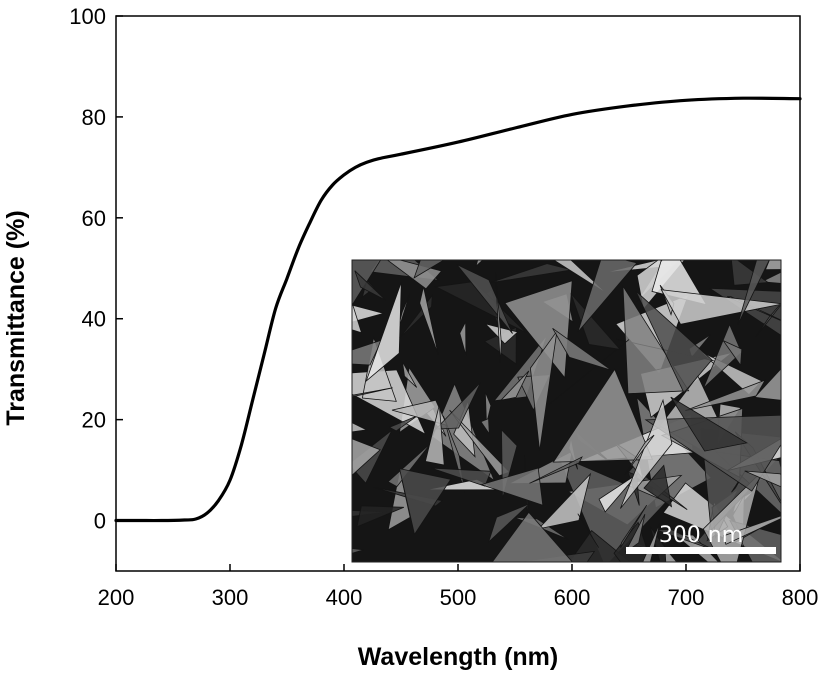 The image size is (827, 676). Describe the element at coordinates (94, 420) in the screenshot. I see `y-tick-label: 20` at that location.